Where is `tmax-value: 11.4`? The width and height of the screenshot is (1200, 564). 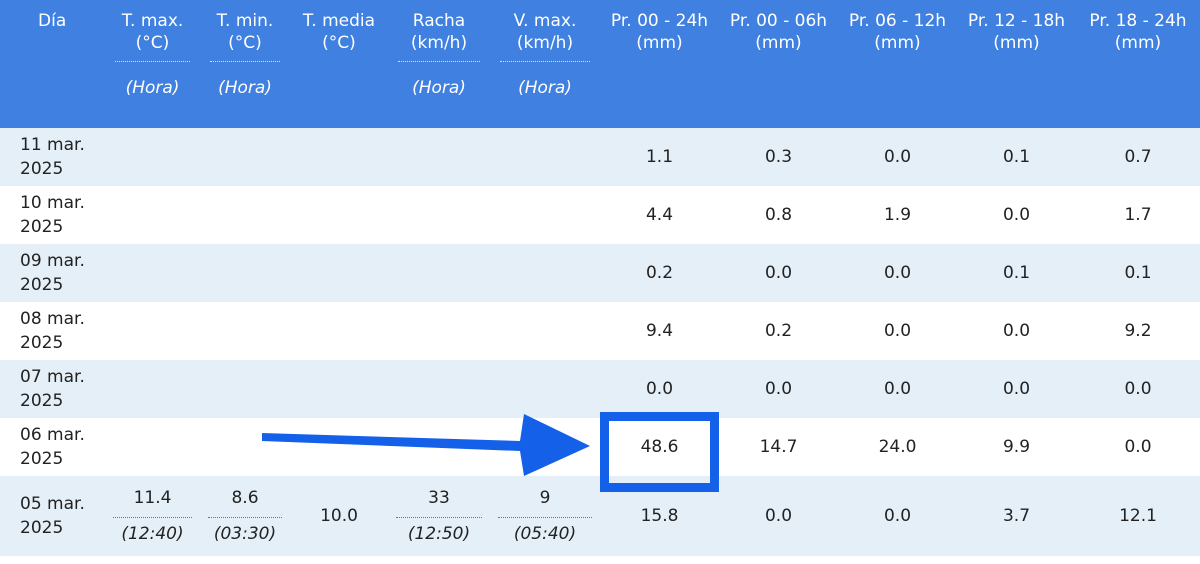
tmax-value: 11.4 is located at coordinates (152, 498).